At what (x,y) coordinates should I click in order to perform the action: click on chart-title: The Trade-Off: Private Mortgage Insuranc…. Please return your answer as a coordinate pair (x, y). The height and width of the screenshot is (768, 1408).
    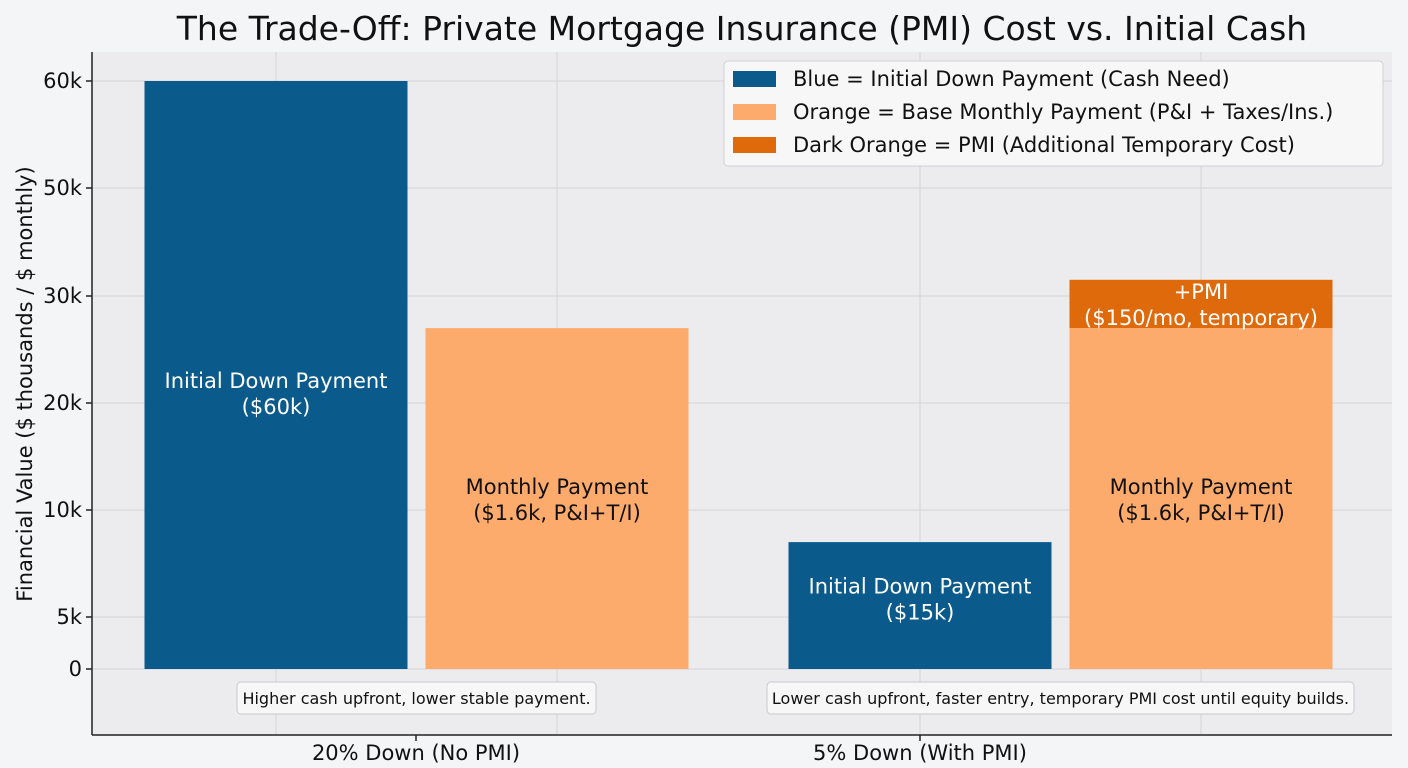
    Looking at the image, I should click on (741, 28).